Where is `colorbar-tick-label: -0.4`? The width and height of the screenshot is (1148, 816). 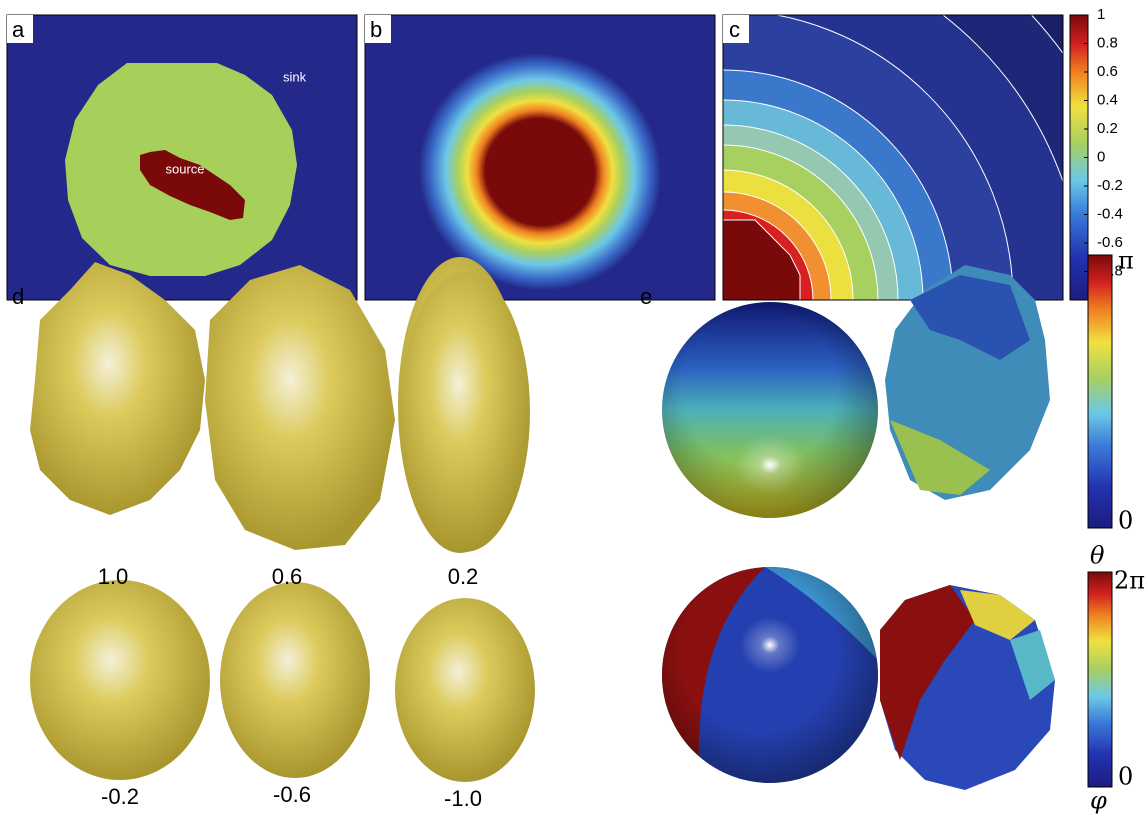 colorbar-tick-label: -0.4 is located at coordinates (1110, 213).